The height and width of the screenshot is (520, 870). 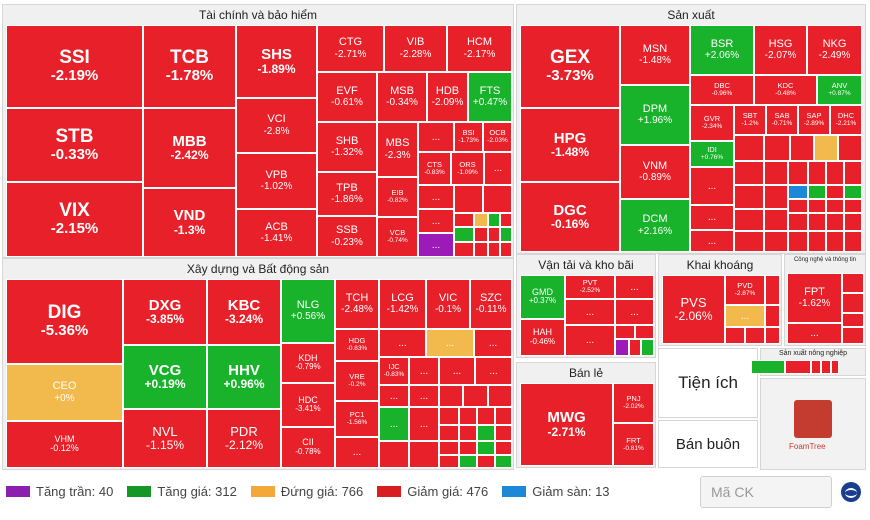 What do you see at coordinates (74, 66) in the screenshot?
I see `tile-SSI: SSI -2.19%` at bounding box center [74, 66].